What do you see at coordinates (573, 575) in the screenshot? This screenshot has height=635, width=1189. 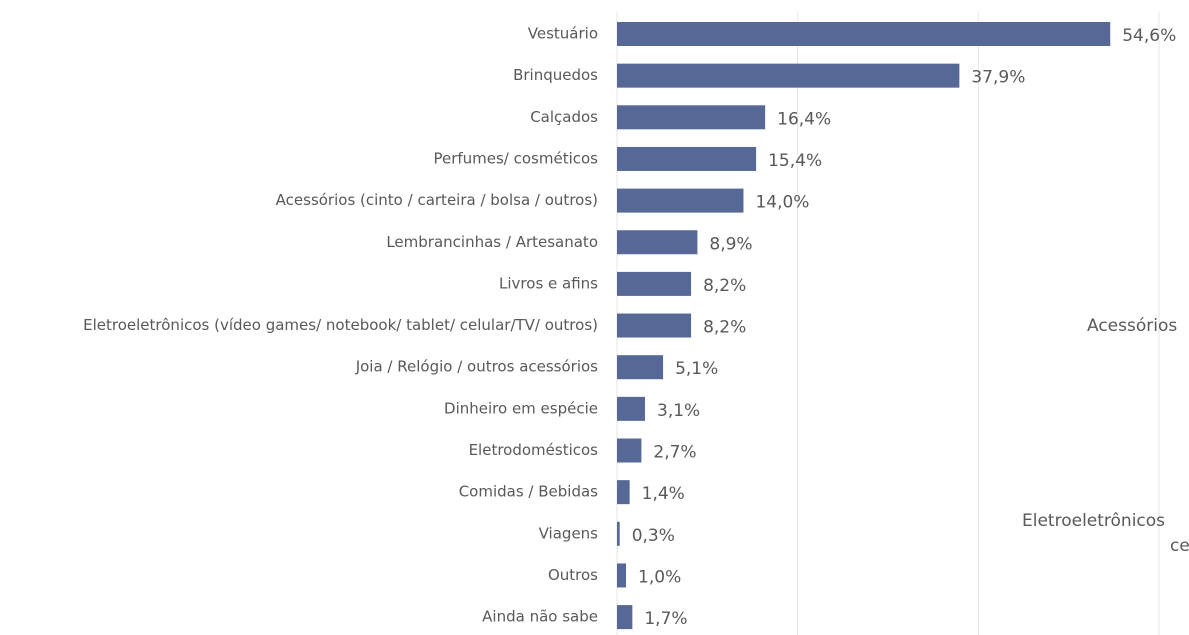 I see `category-label: Outros` at bounding box center [573, 575].